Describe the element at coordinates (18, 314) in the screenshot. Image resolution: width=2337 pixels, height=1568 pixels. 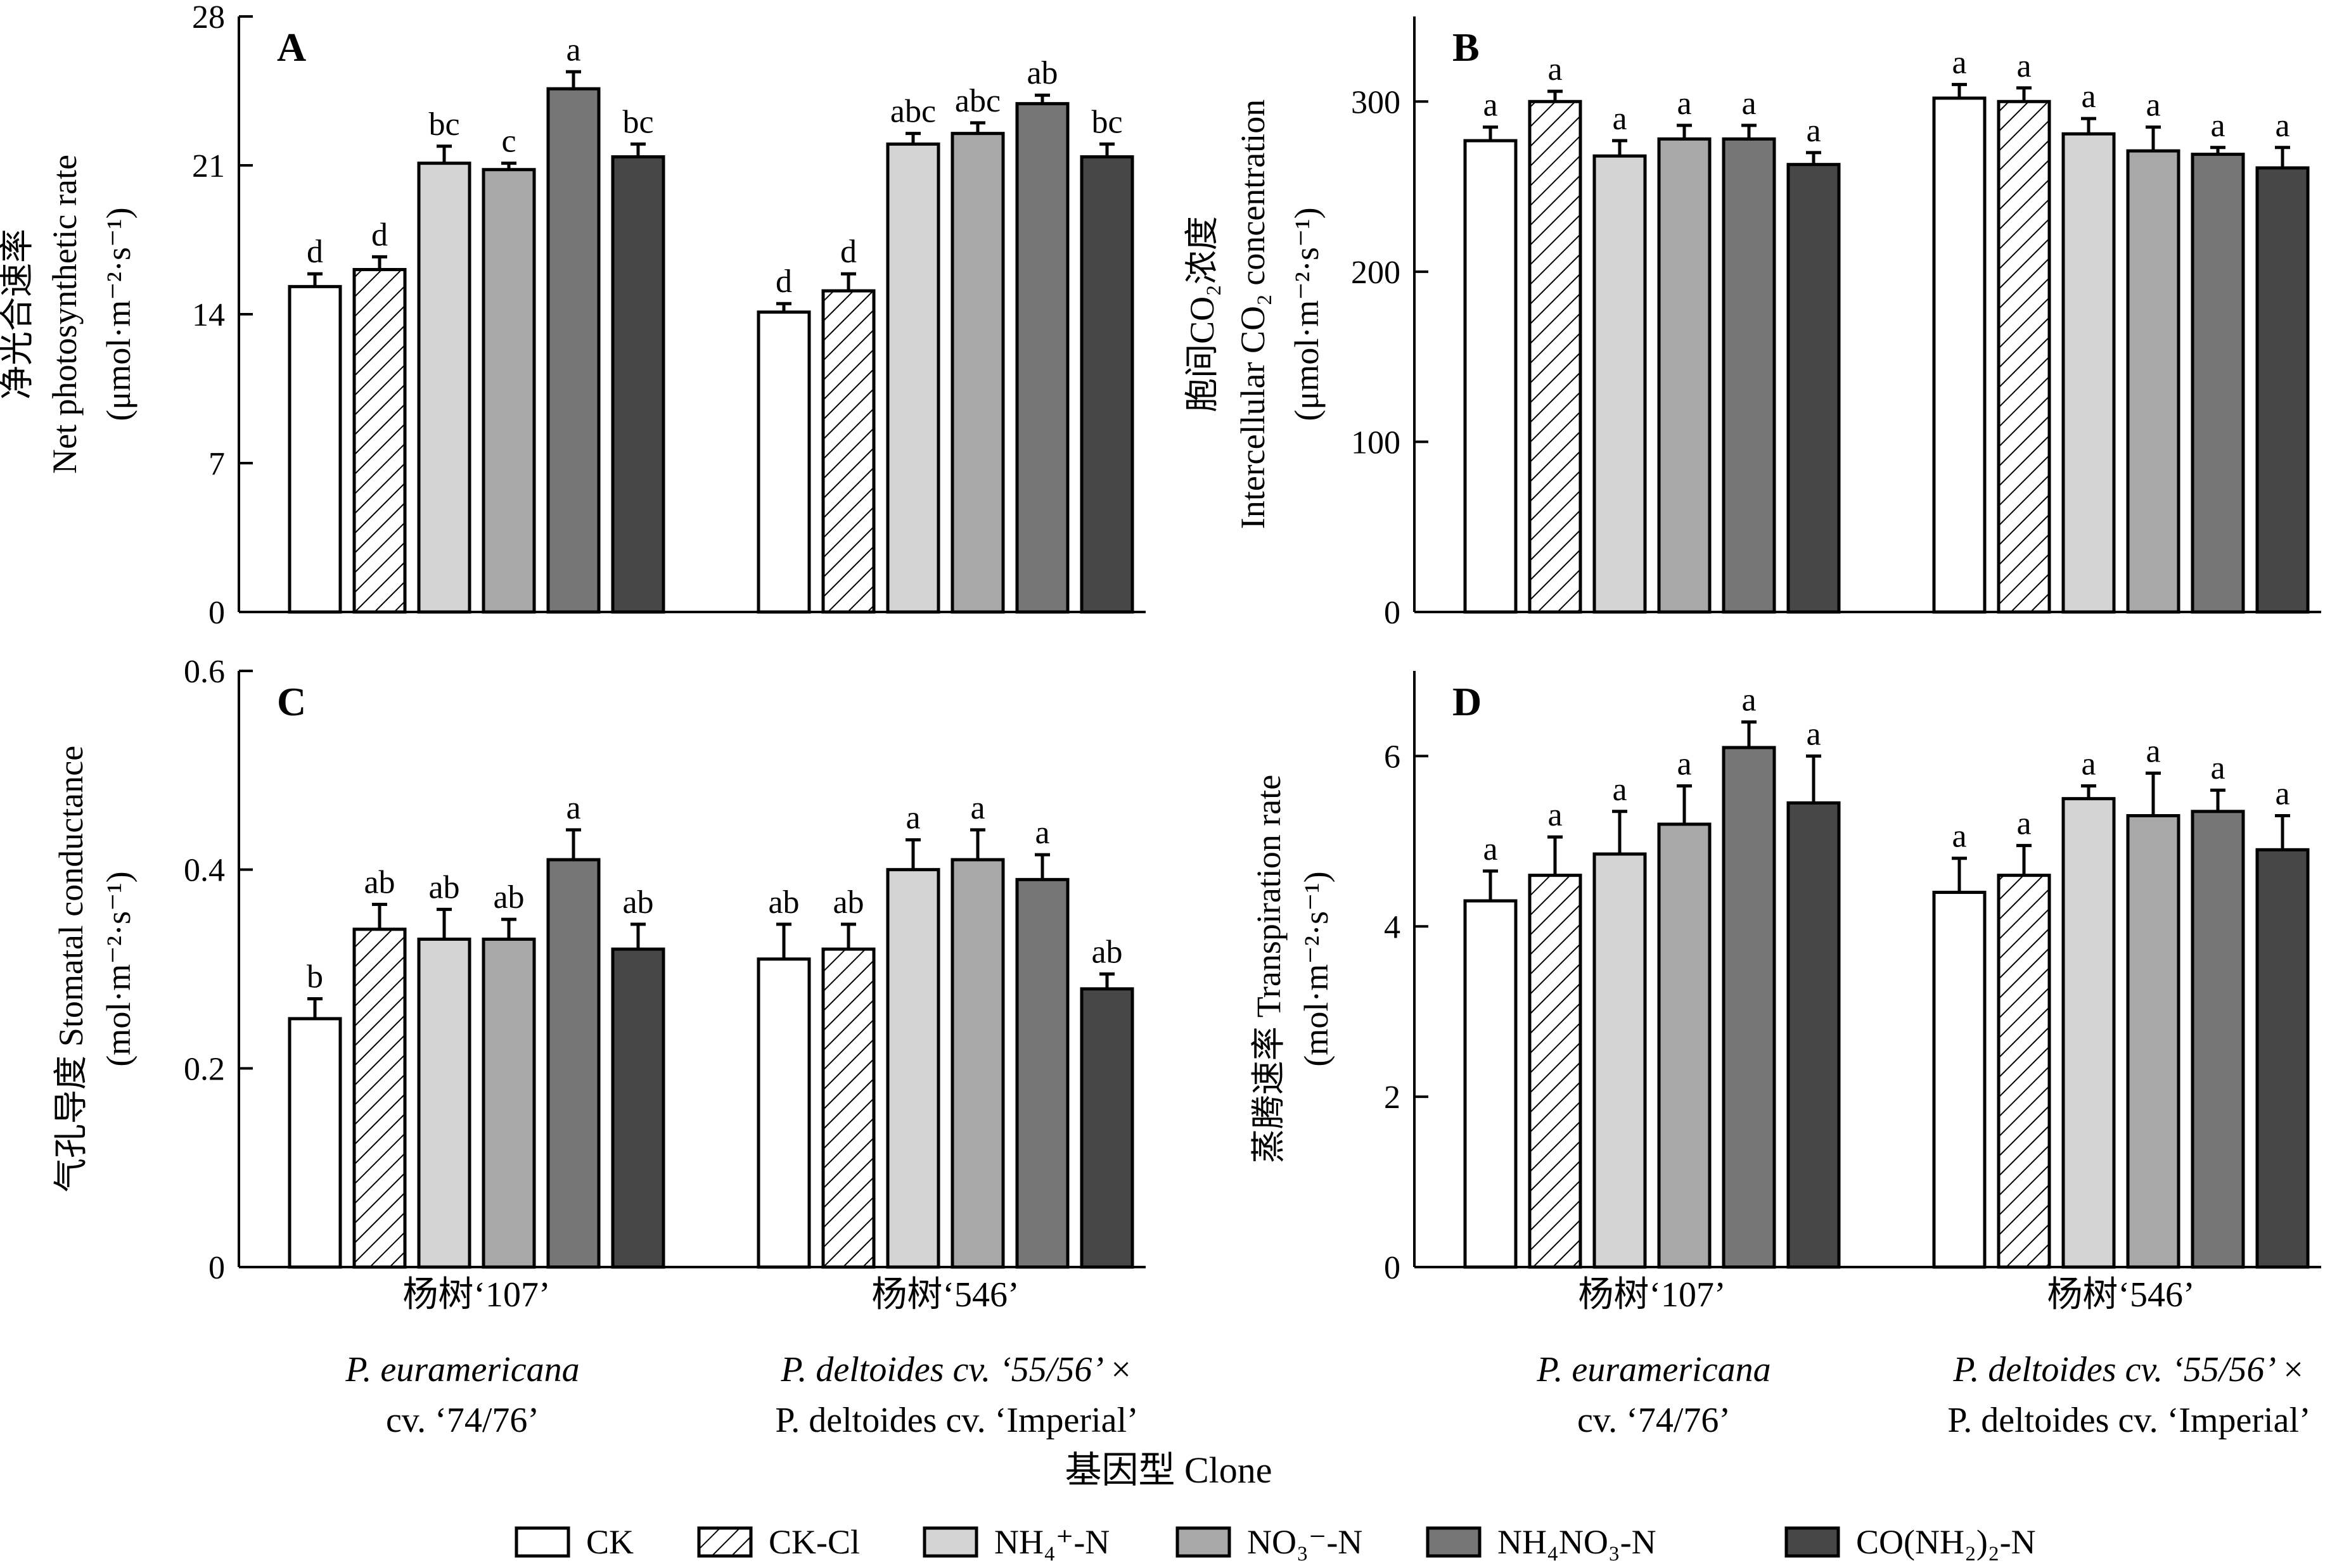
I see `y-axis-label-cn: 净光合速率` at that location.